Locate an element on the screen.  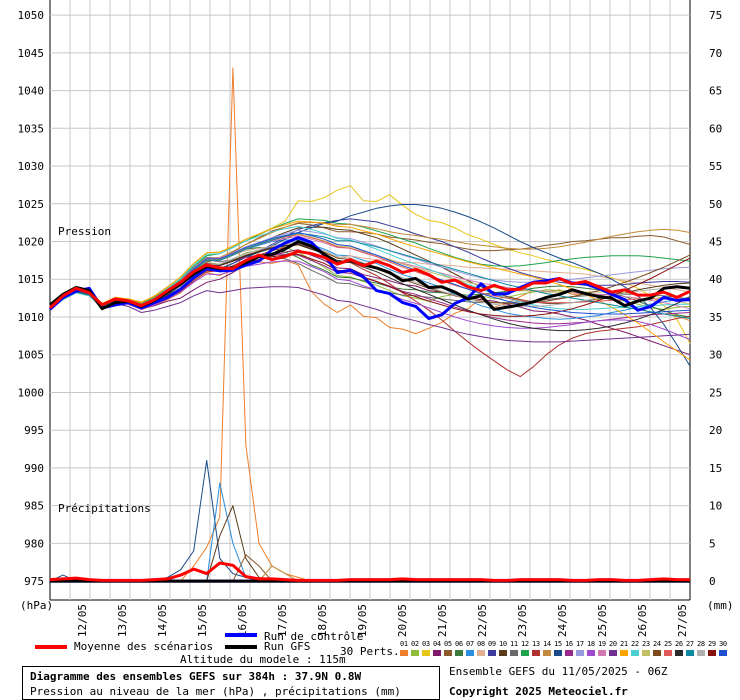
pert-number: 15 is located at coordinates (558, 644).